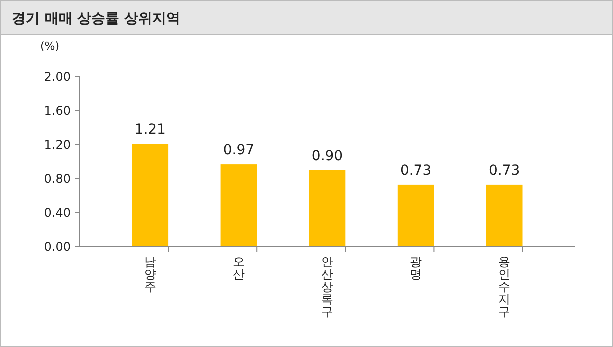 This screenshot has width=613, height=347. What do you see at coordinates (57, 77) in the screenshot?
I see `y-tick-label: 2.00` at bounding box center [57, 77].